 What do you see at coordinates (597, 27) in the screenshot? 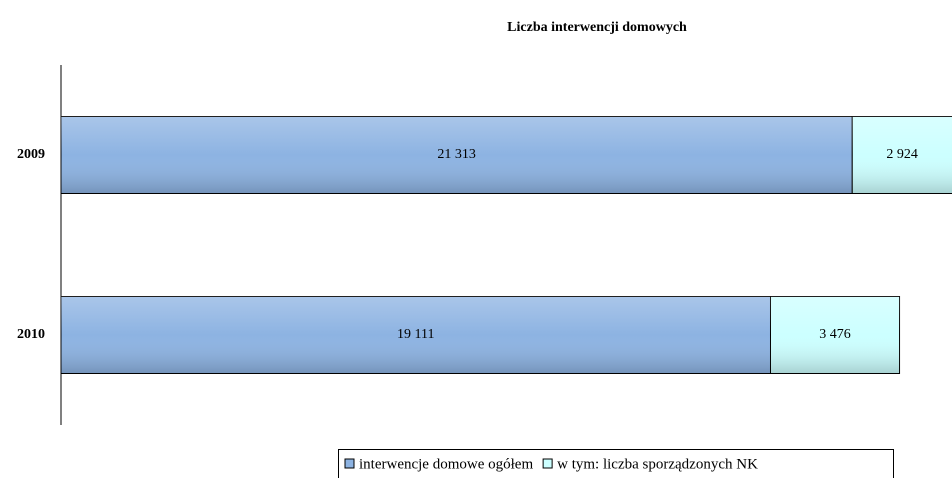
I see `chart-title: Liczba interwencji domowych` at bounding box center [597, 27].